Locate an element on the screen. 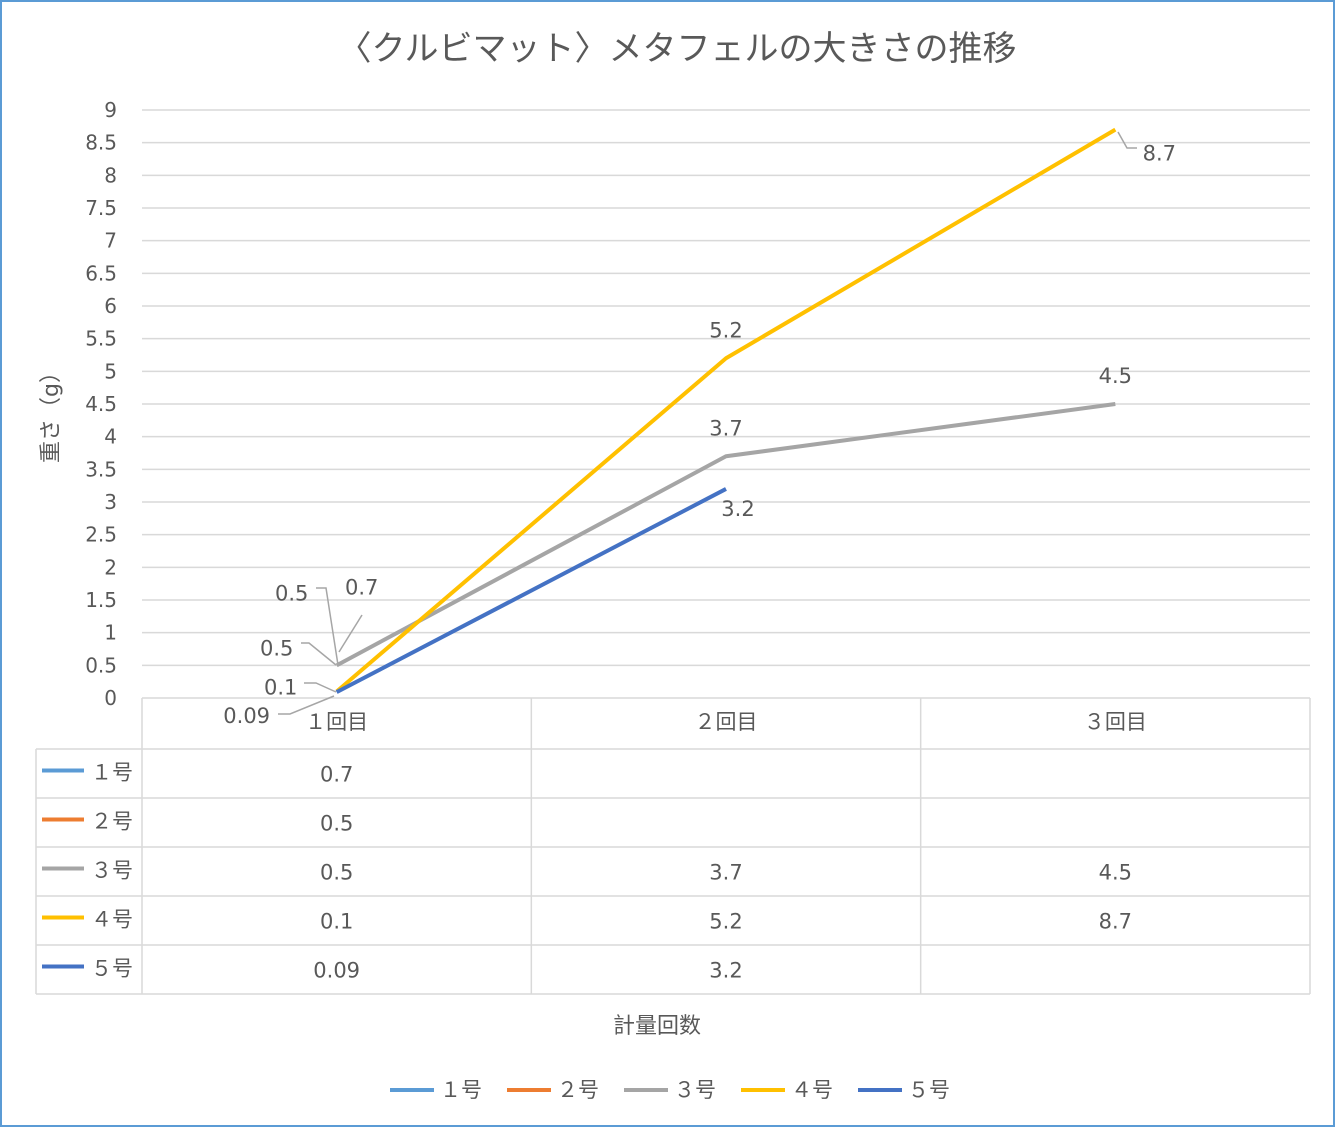  y-tick-label: 2.5 is located at coordinates (101, 535).